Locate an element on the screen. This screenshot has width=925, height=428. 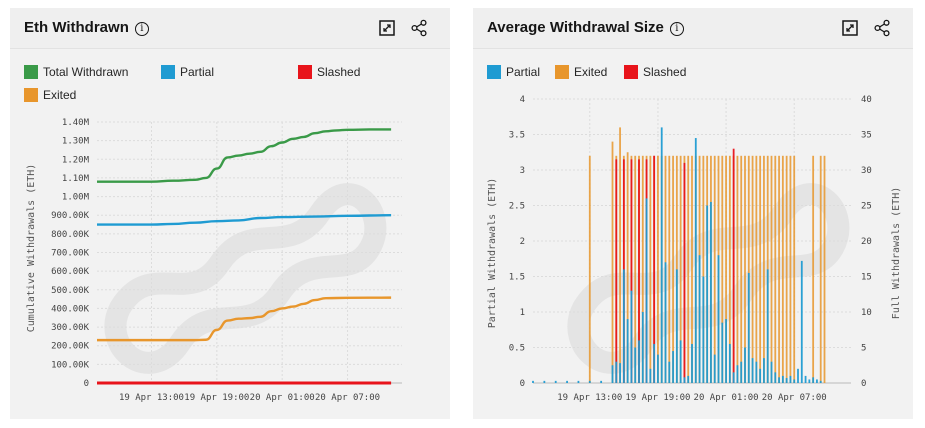
panel-header: Eth Withdrawn i is located at coordinates (230, 28).